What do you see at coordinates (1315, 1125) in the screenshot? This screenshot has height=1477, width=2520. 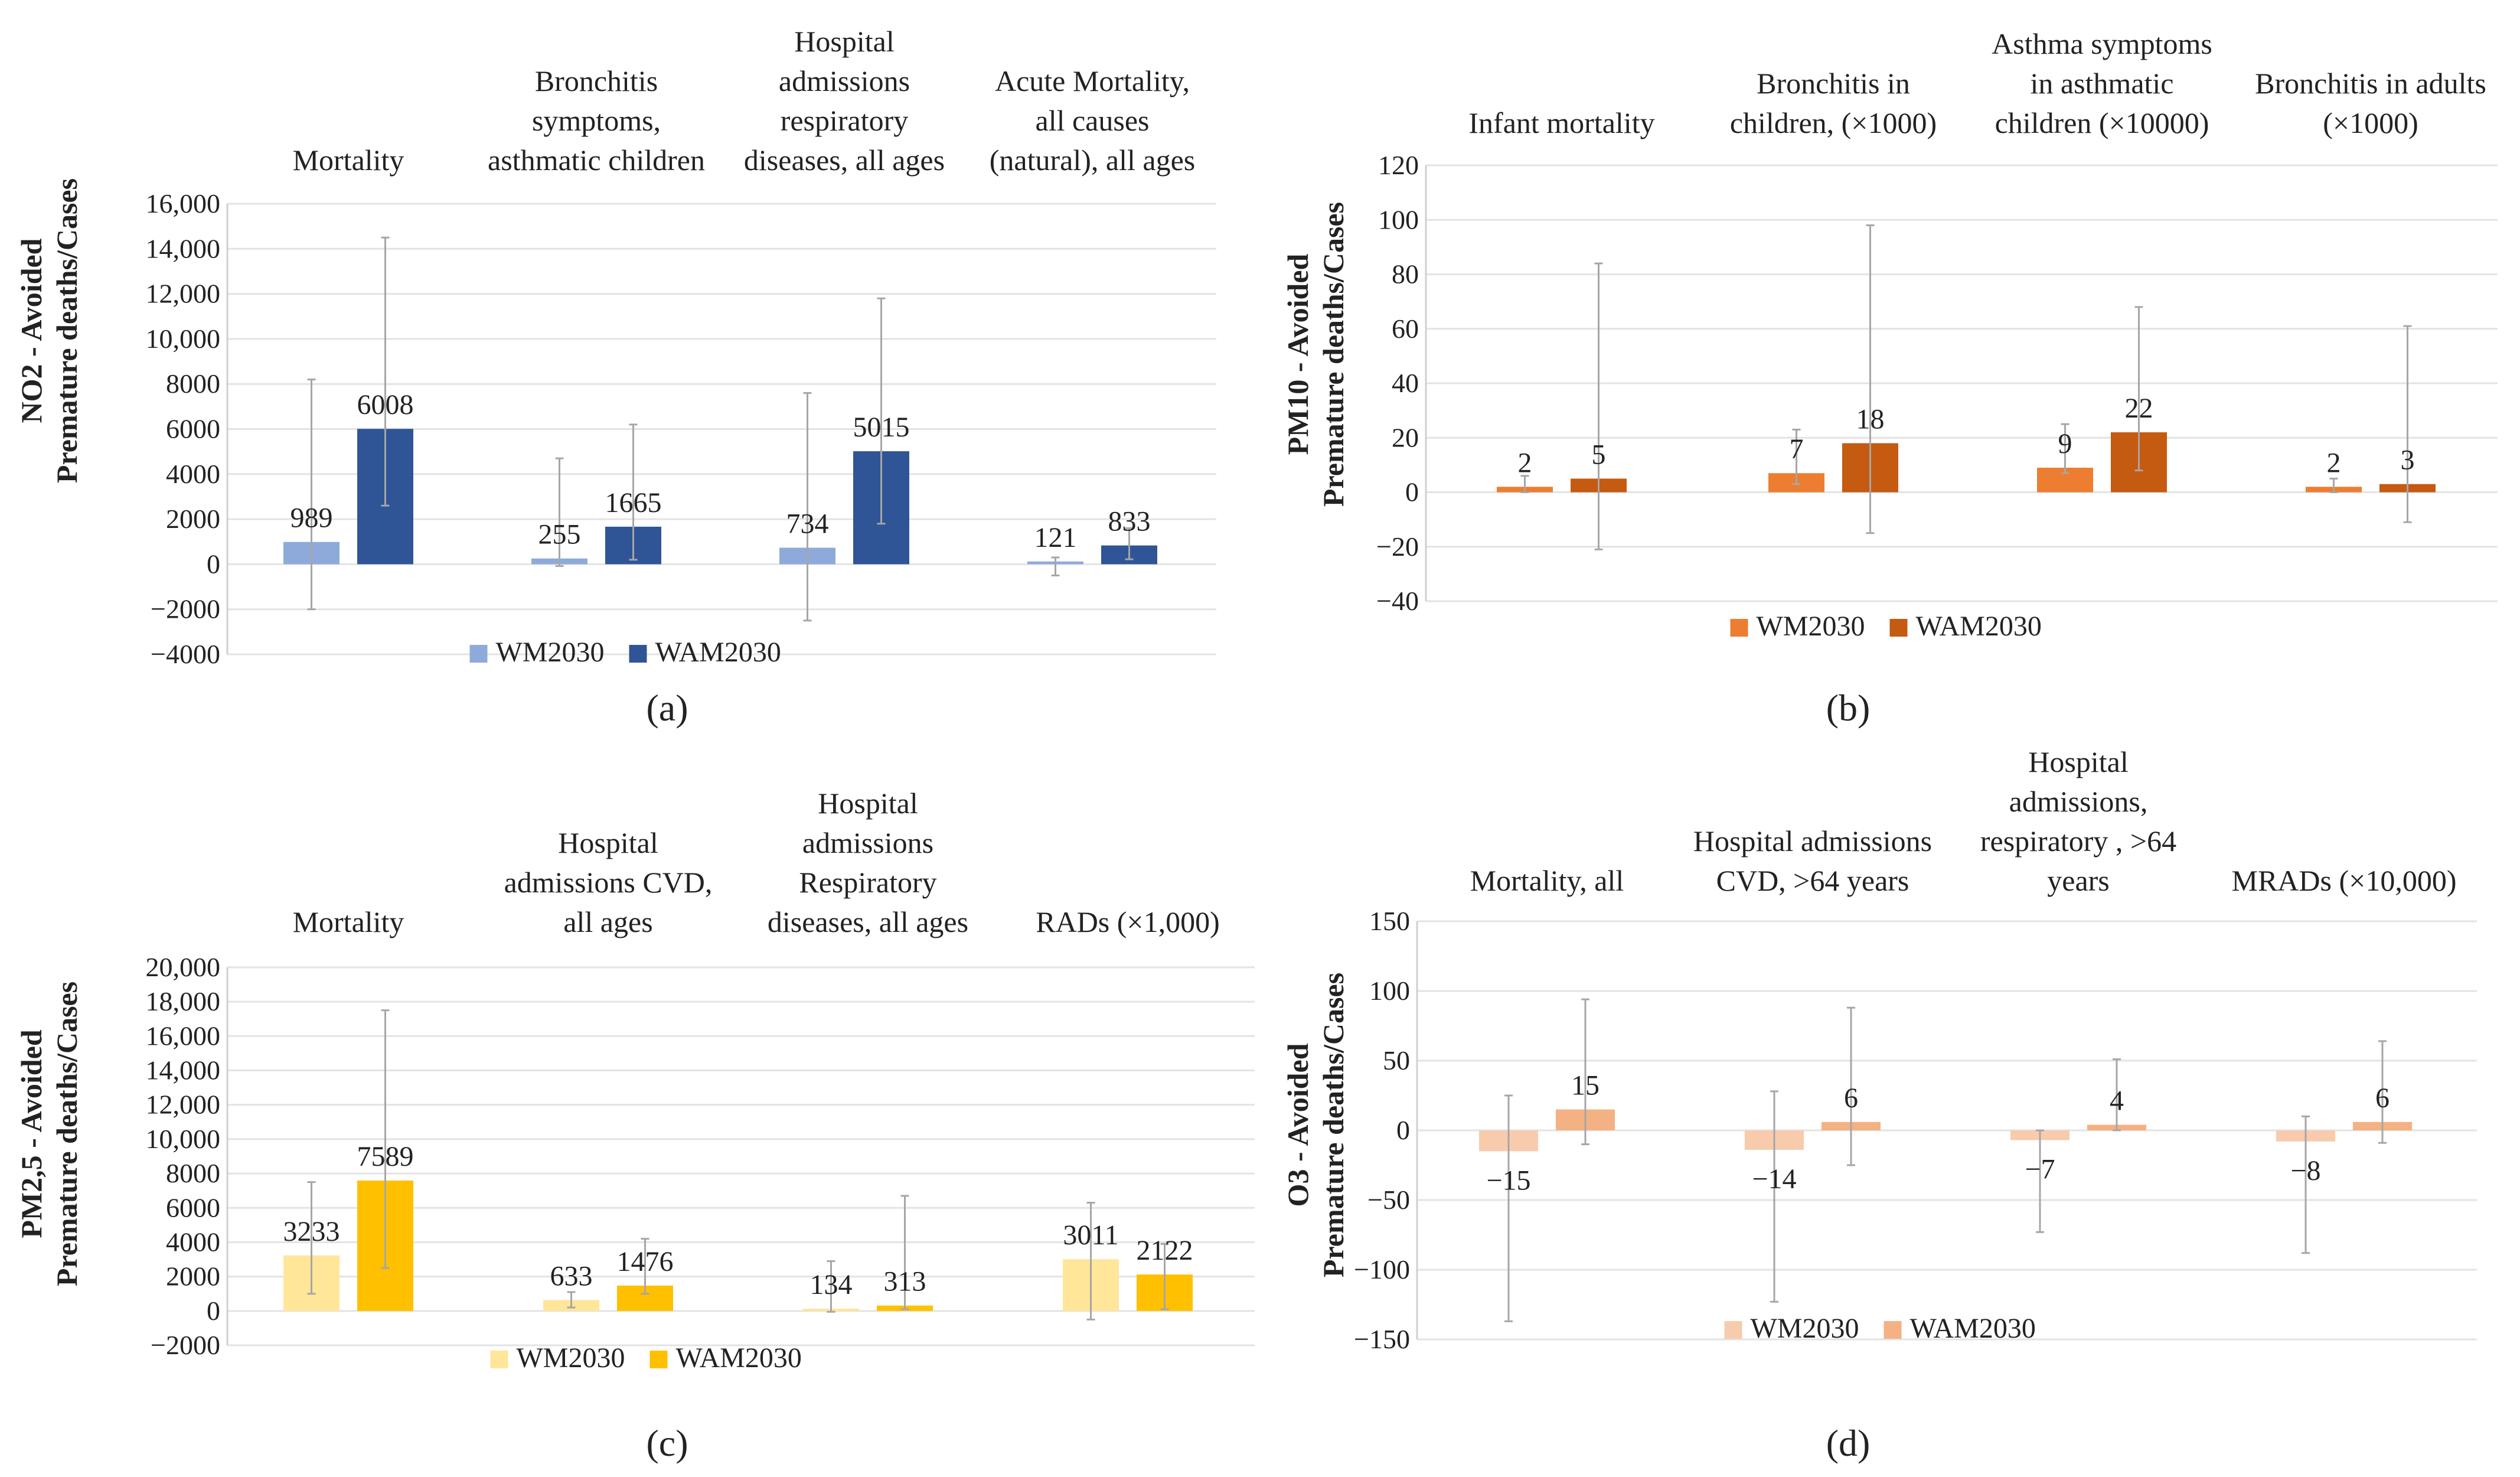 I see `y-axis-title: O3 - AvoidedPremature deaths/Cases` at bounding box center [1315, 1125].